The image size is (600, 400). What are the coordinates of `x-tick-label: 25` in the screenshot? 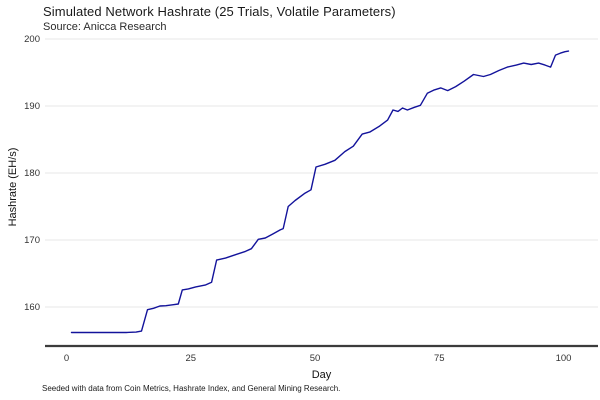 It's located at (190, 358).